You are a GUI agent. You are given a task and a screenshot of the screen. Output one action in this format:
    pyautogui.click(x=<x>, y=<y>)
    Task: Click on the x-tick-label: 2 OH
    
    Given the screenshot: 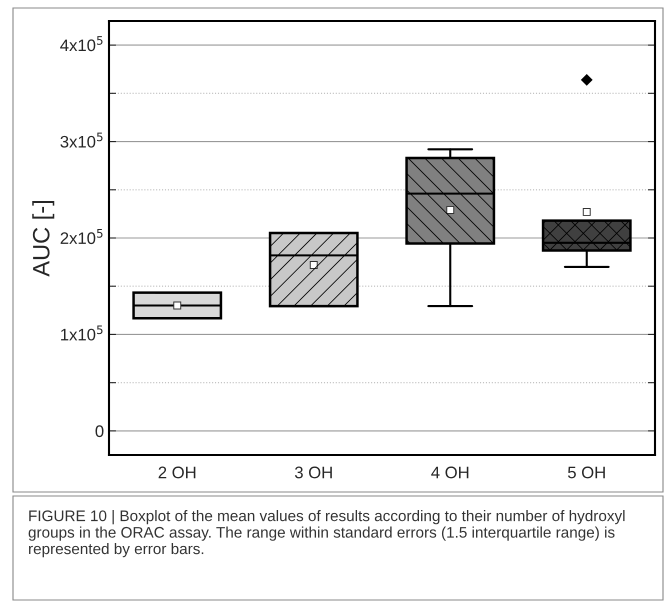 What is the action you would take?
    pyautogui.click(x=177, y=472)
    